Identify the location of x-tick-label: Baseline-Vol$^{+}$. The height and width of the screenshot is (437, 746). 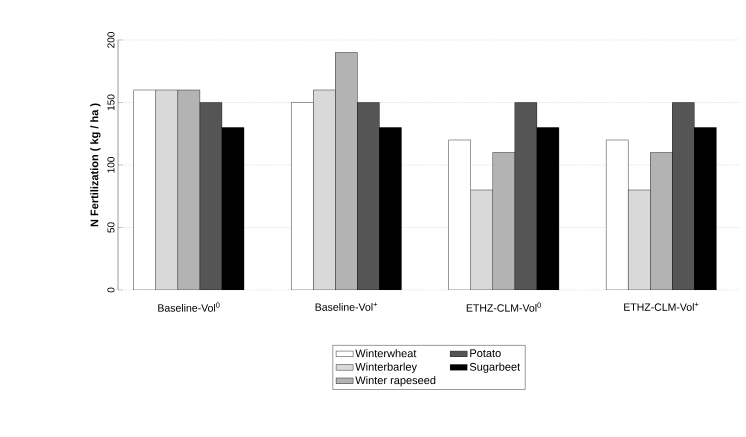
(347, 306).